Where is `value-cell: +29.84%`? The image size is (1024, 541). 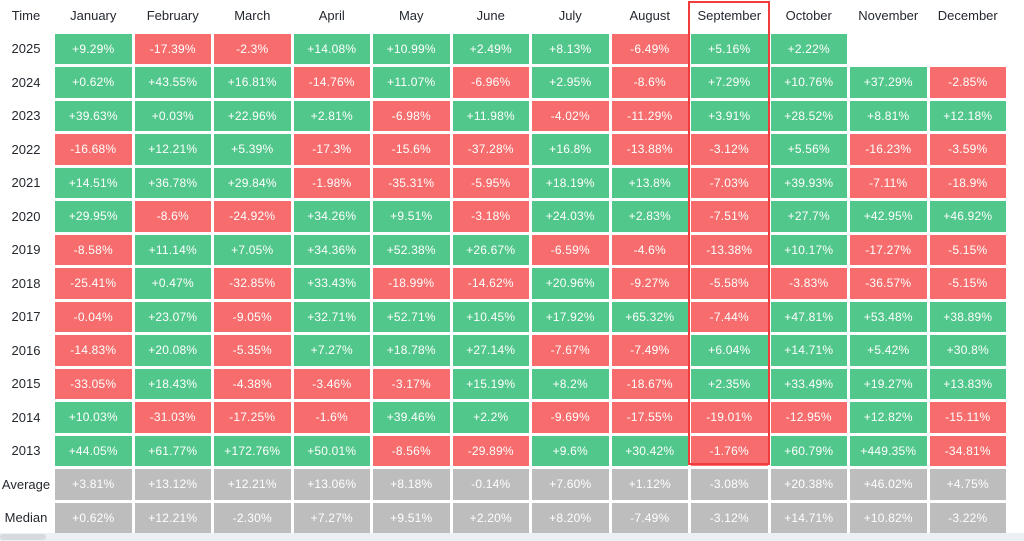
value-cell: +29.84% is located at coordinates (252, 182).